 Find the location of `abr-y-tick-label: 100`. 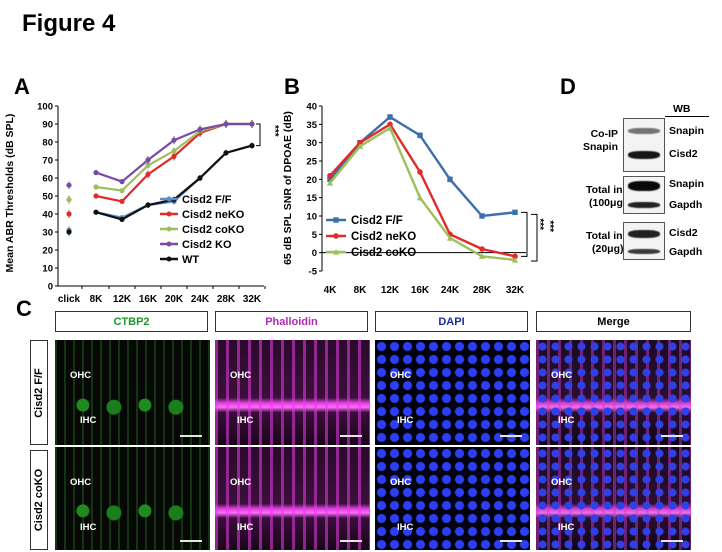

abr-y-tick-label: 100 is located at coordinates (45, 107).